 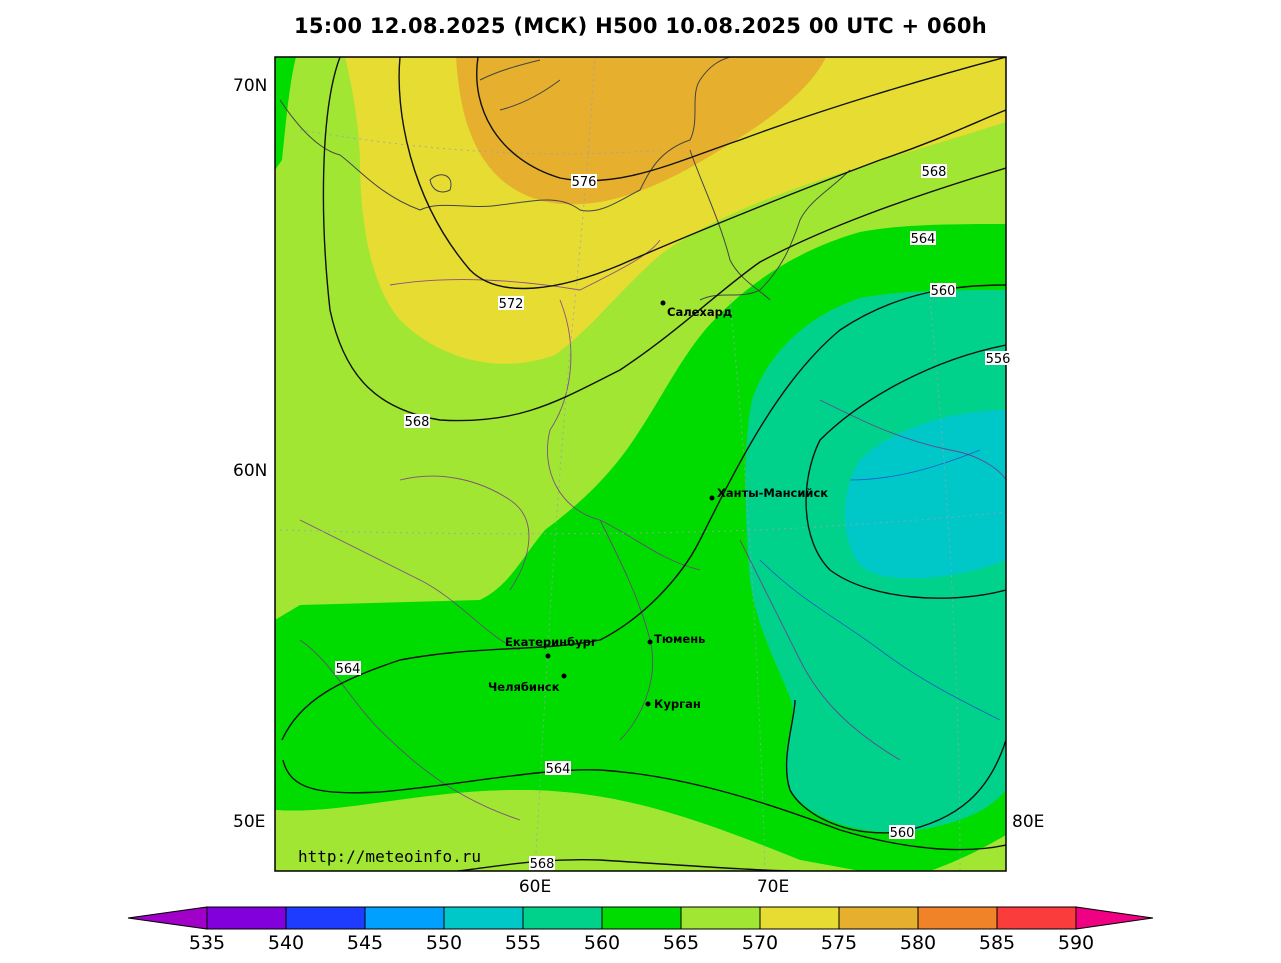 What do you see at coordinates (535, 887) in the screenshot?
I see `lon-label-60e: 60E` at bounding box center [535, 887].